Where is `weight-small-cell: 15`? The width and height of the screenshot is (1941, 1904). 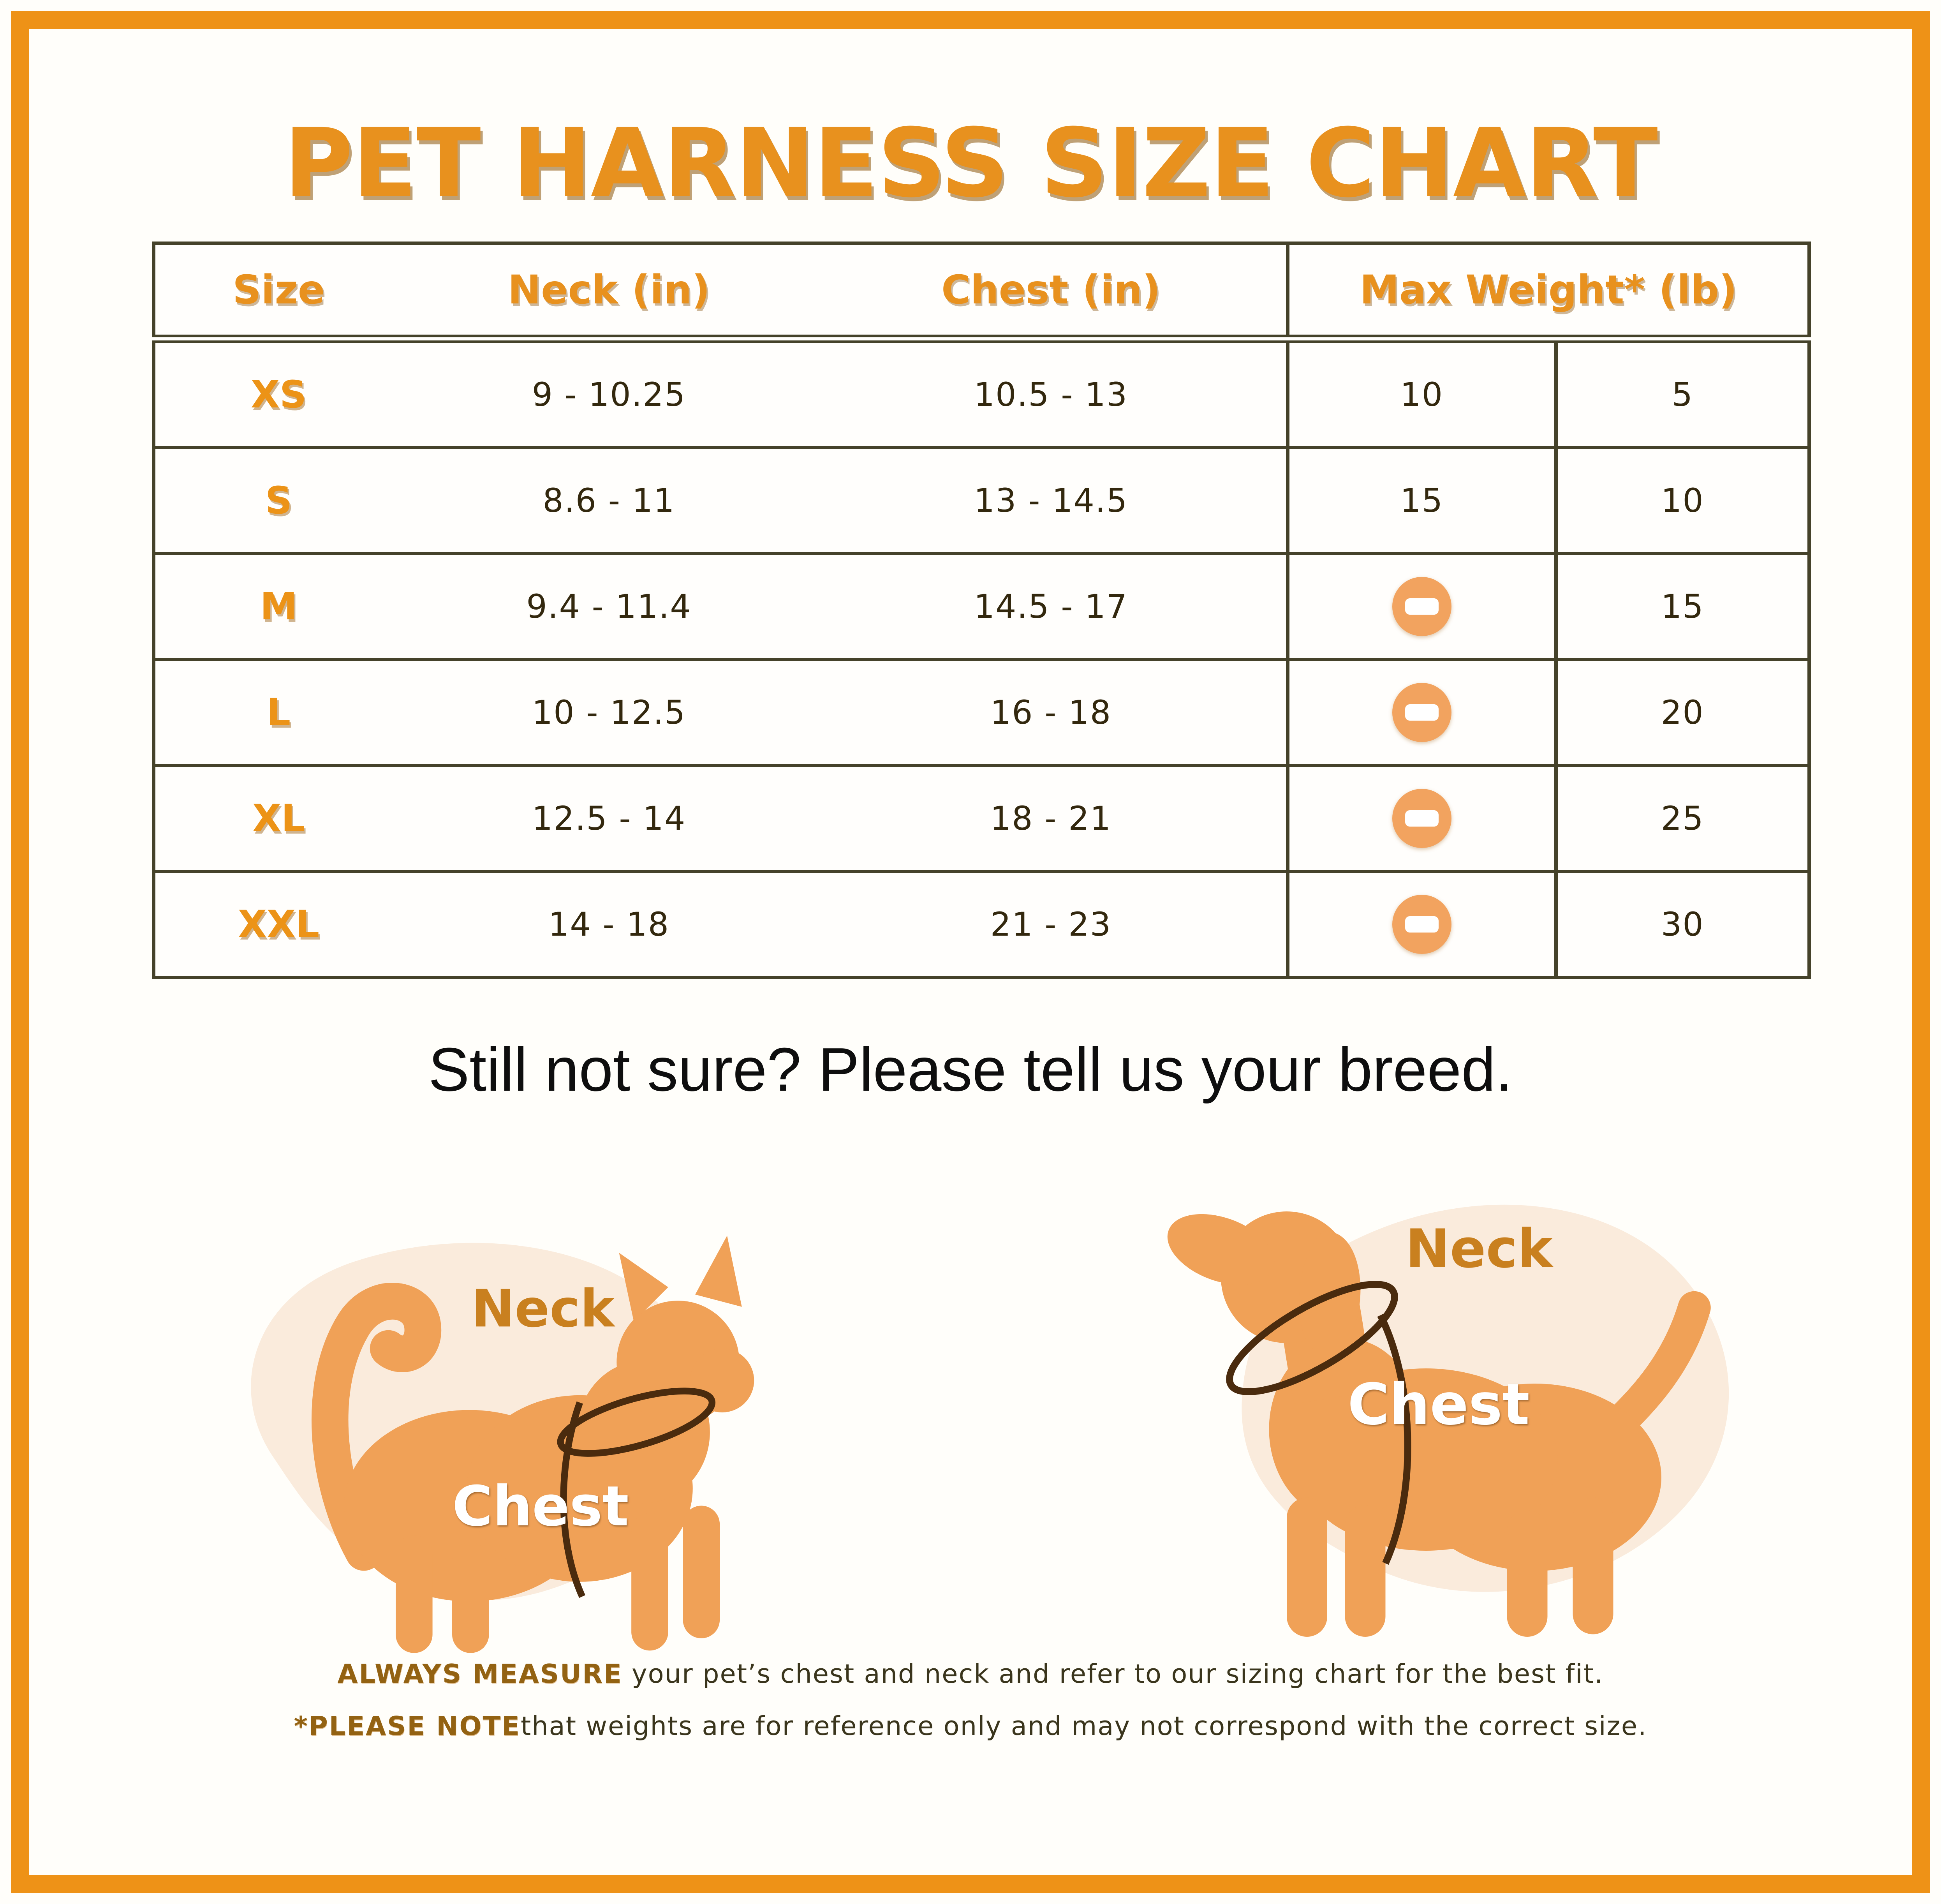
weight-small-cell: 15 is located at coordinates (1421, 501).